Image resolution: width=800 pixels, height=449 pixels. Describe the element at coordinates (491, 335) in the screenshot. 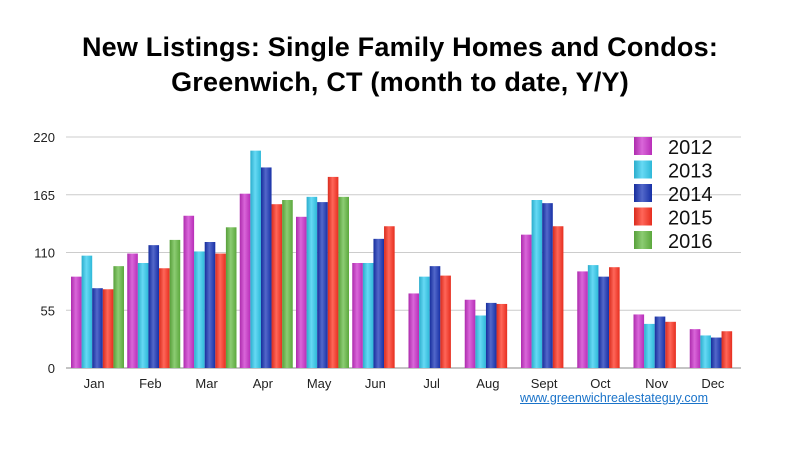

I see `bar-2014-aug` at that location.